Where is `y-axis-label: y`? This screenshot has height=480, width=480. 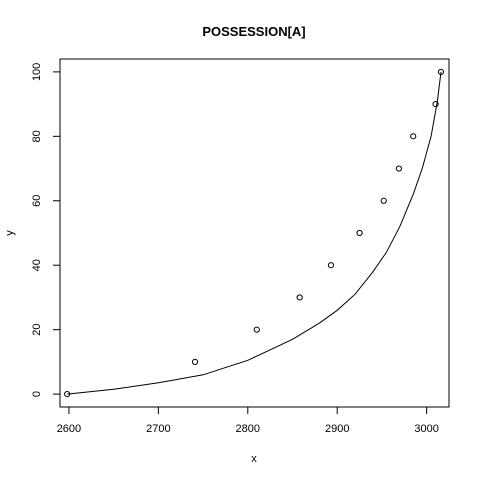
y-axis-label: y is located at coordinates (10, 233).